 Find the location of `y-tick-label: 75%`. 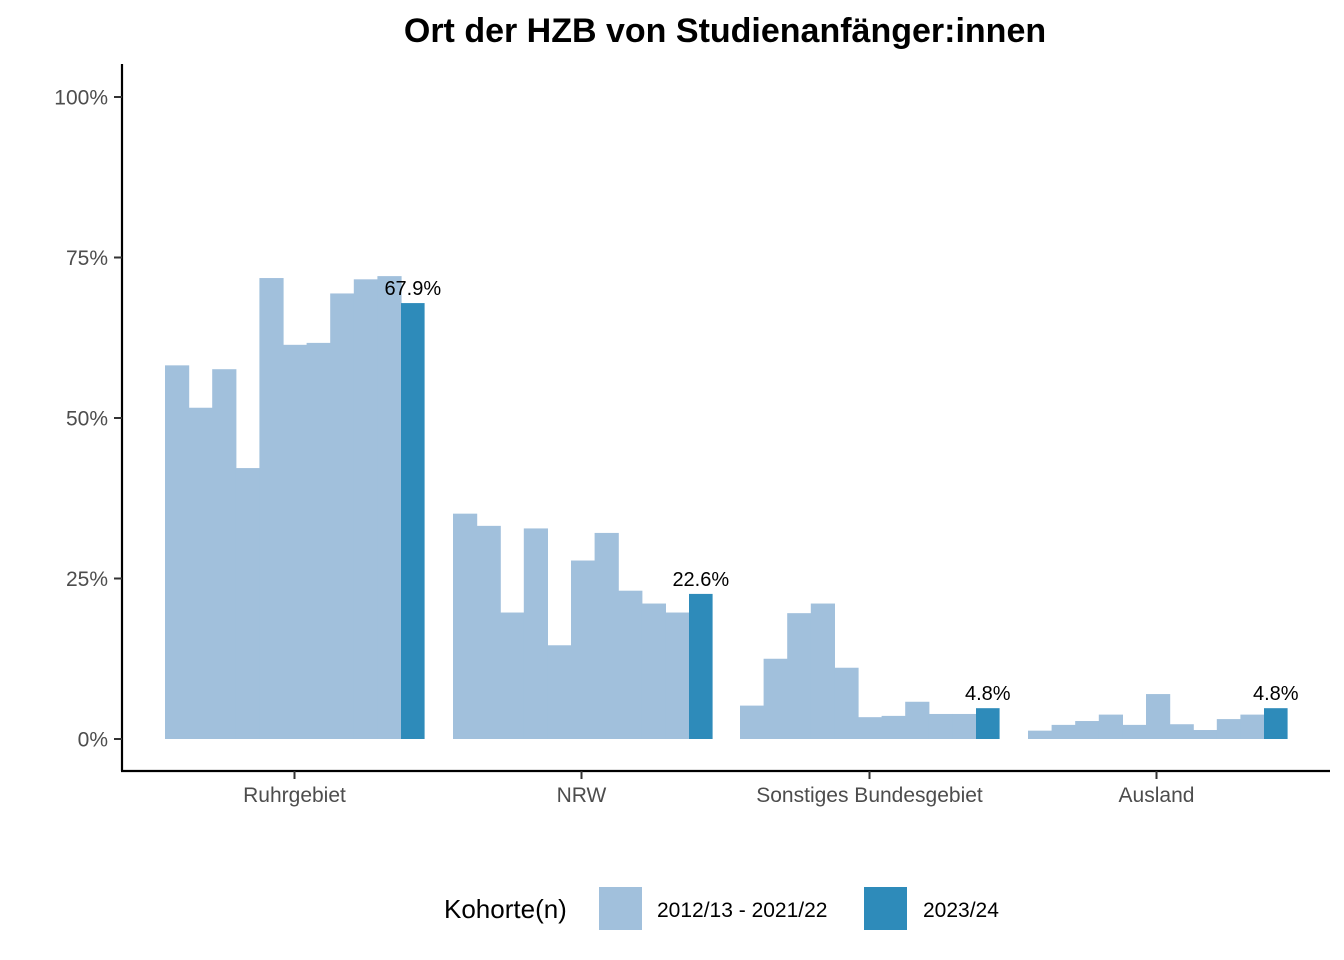

y-tick-label: 75% is located at coordinates (87, 258).